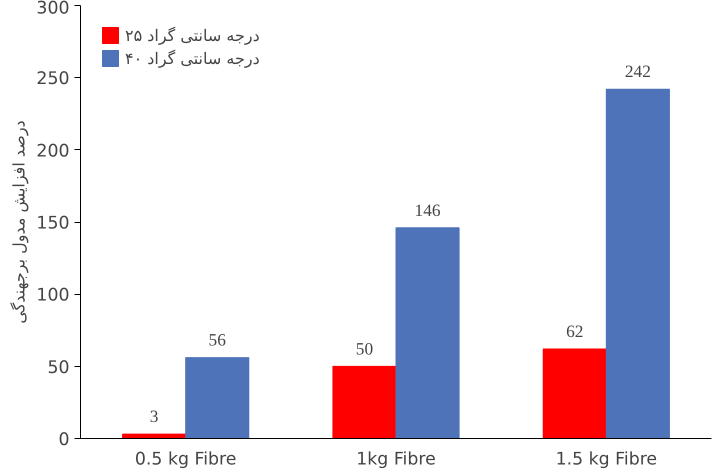 The image size is (716, 472). What do you see at coordinates (53, 9) in the screenshot?
I see `y-tick-label: 300` at bounding box center [53, 9].